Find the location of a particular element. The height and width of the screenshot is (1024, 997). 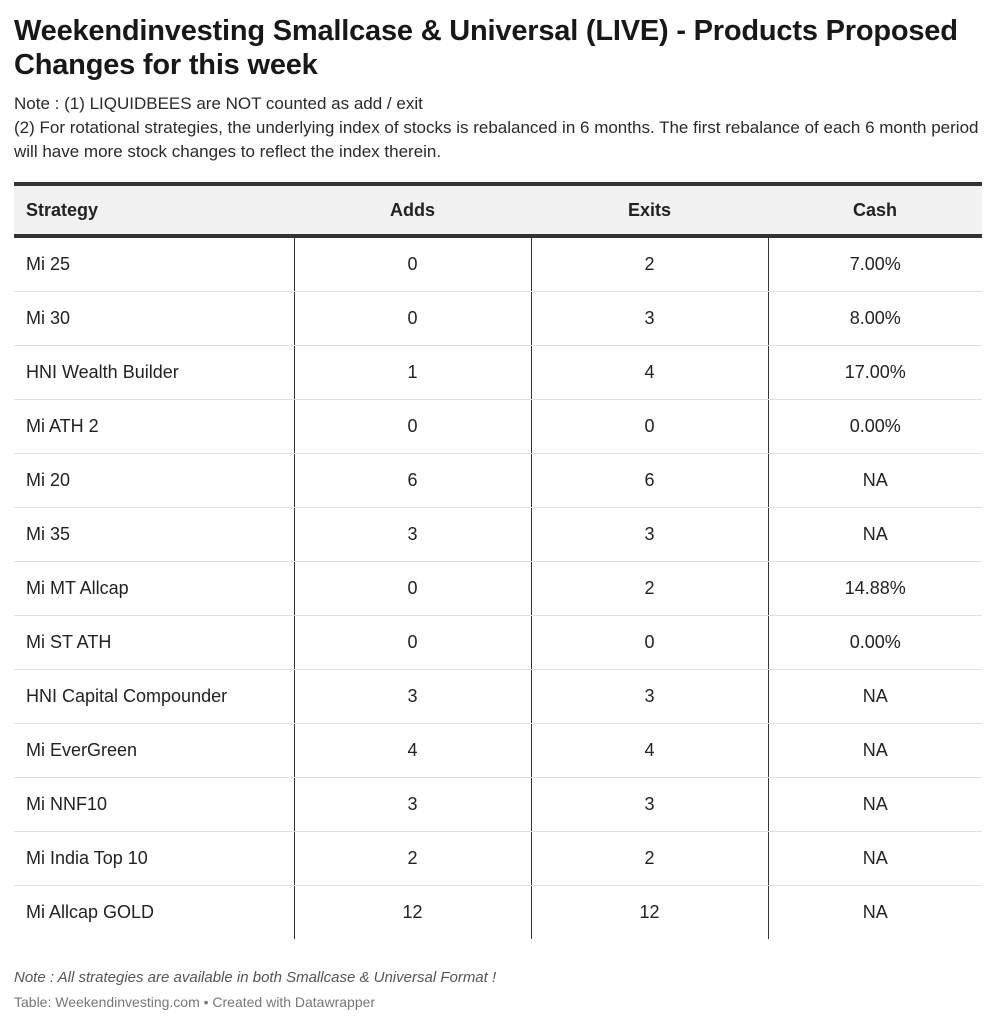

table-row: HNI Capital Compounder 3 3 NA is located at coordinates (498, 696).